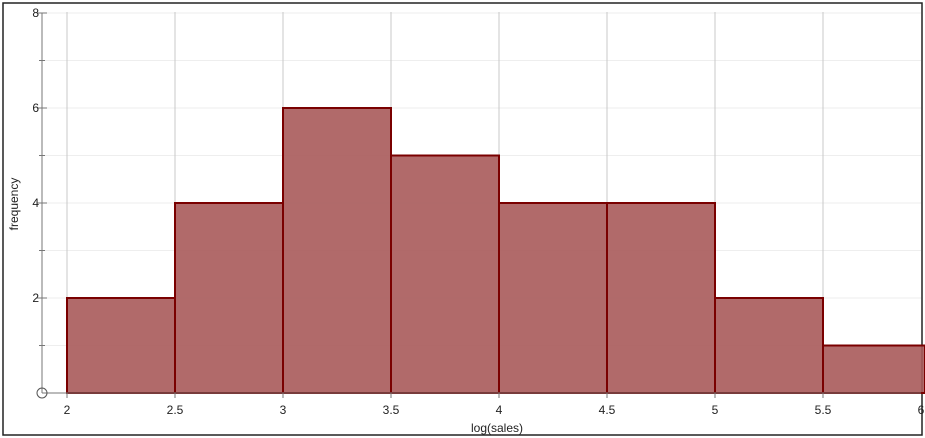 Image resolution: width=925 pixels, height=438 pixels. Describe the element at coordinates (42, 393) in the screenshot. I see `origin-marker` at that location.